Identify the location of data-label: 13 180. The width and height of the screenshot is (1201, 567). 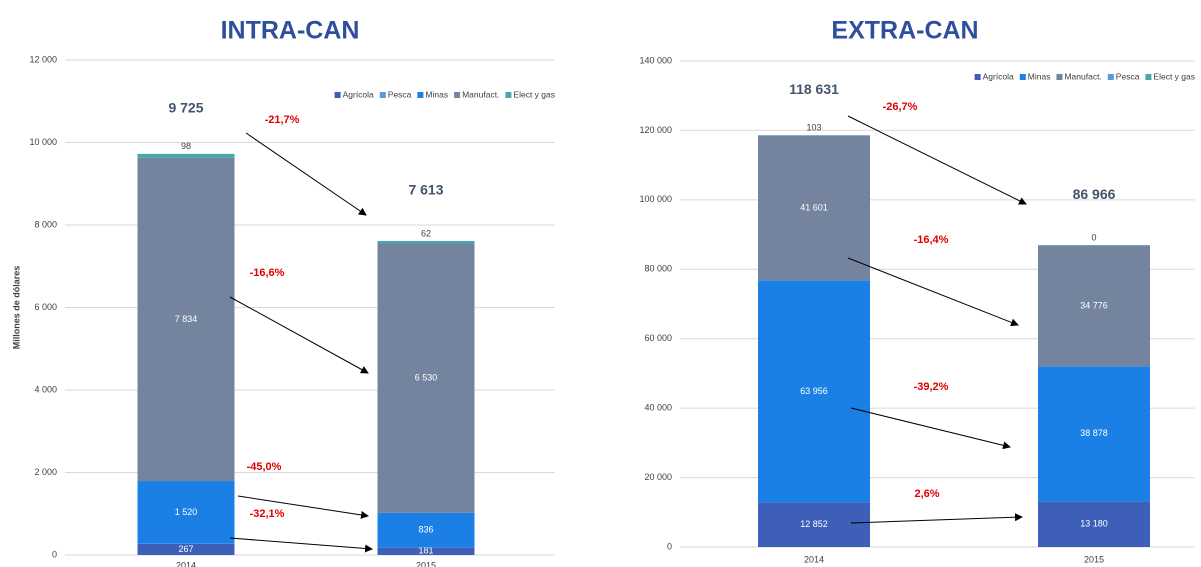
(1094, 523).